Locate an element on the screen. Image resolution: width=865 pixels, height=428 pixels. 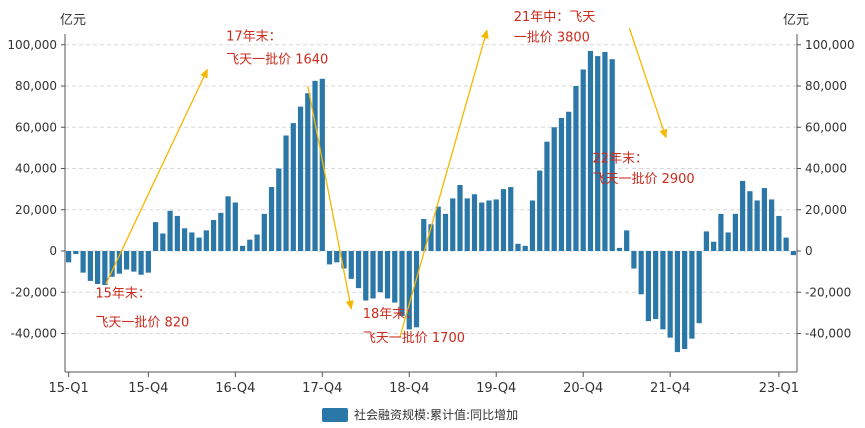
y-tick-label-right: 40,000 is located at coordinates (826, 169).